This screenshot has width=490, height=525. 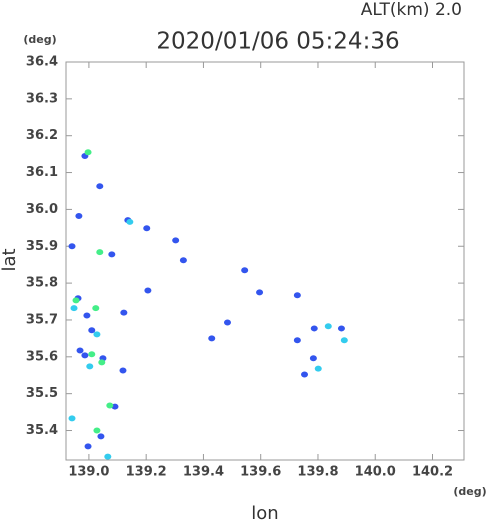 I want to click on chart-title: 2020/01/06 05:24:36, so click(x=277, y=42).